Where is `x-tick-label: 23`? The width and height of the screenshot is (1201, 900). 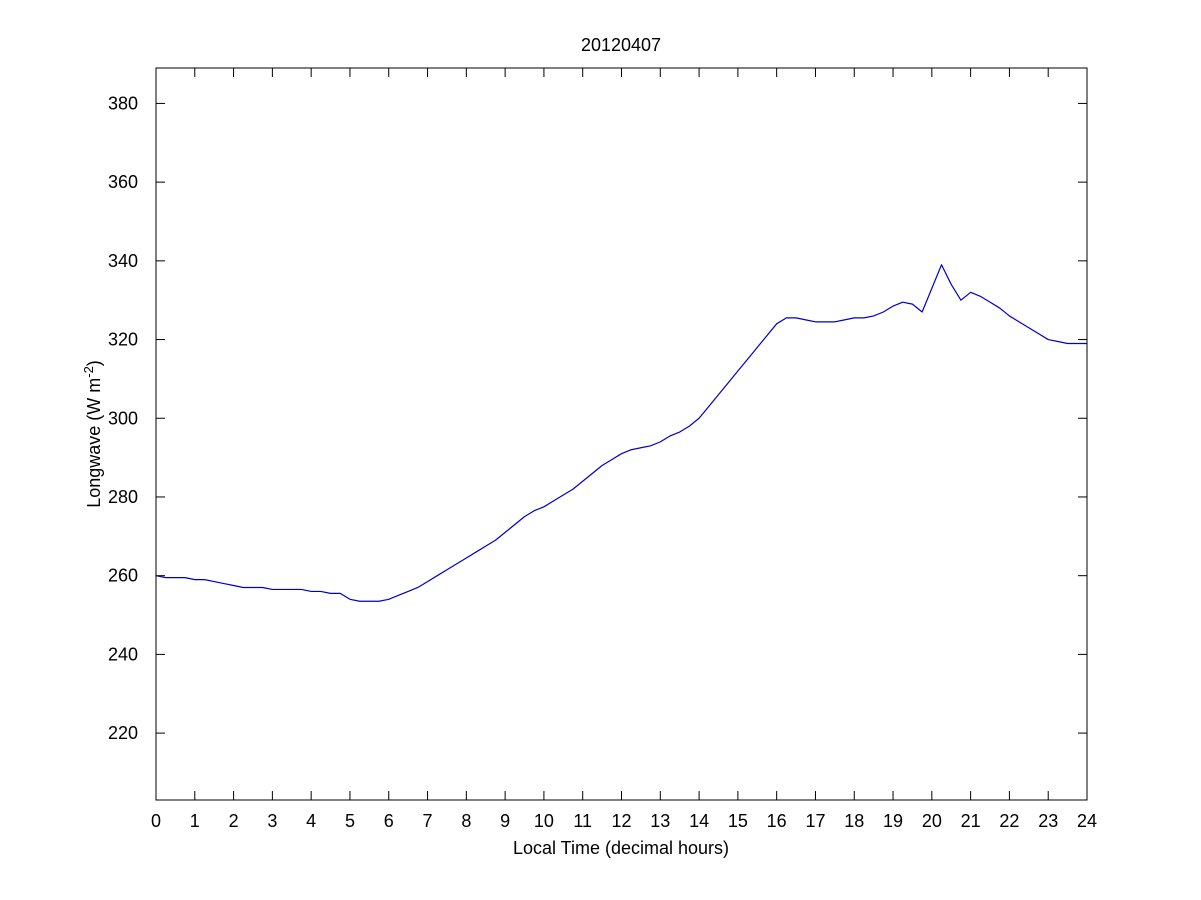 x-tick-label: 23 is located at coordinates (1048, 821).